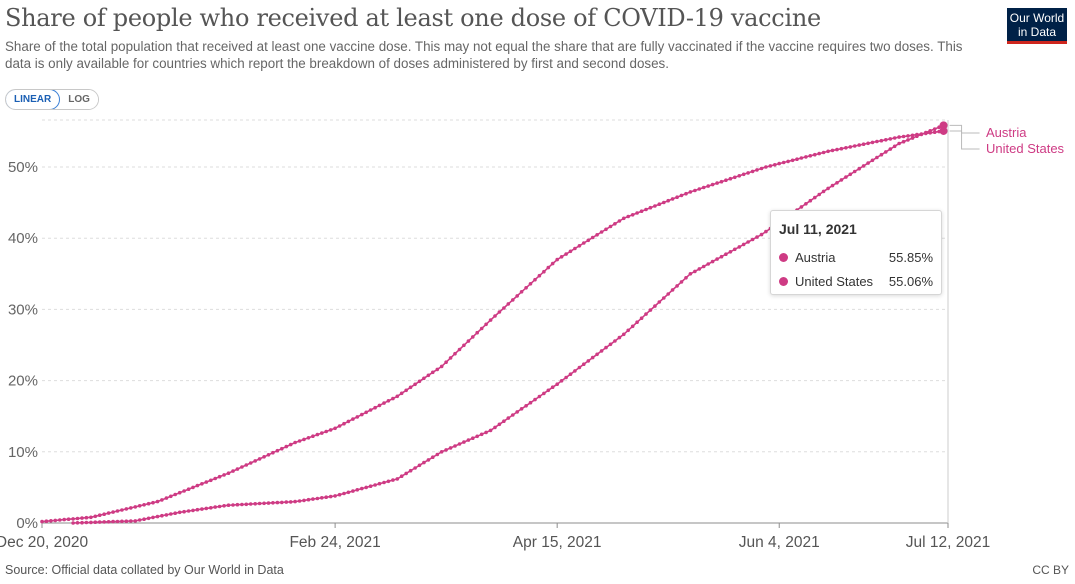  What do you see at coordinates (783, 257) in the screenshot?
I see `austria-dot-icon` at bounding box center [783, 257].